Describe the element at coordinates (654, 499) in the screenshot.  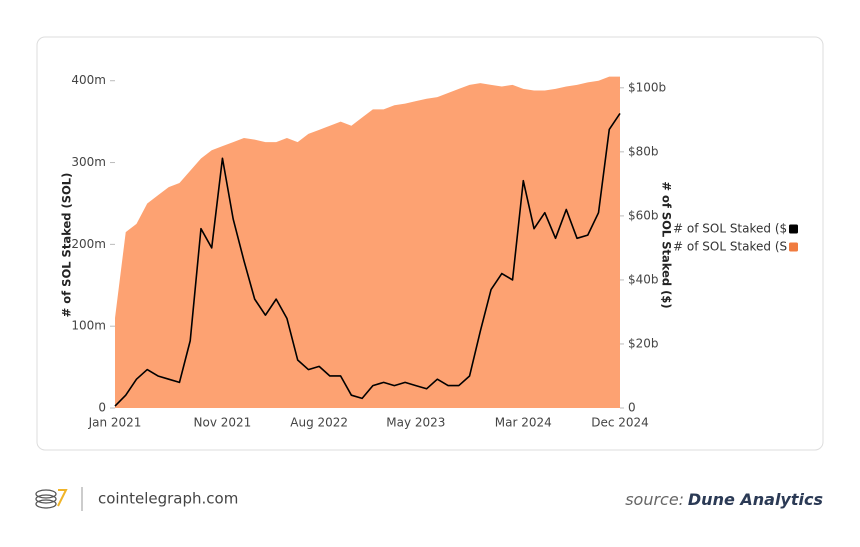
I see `source-label: source:` at that location.